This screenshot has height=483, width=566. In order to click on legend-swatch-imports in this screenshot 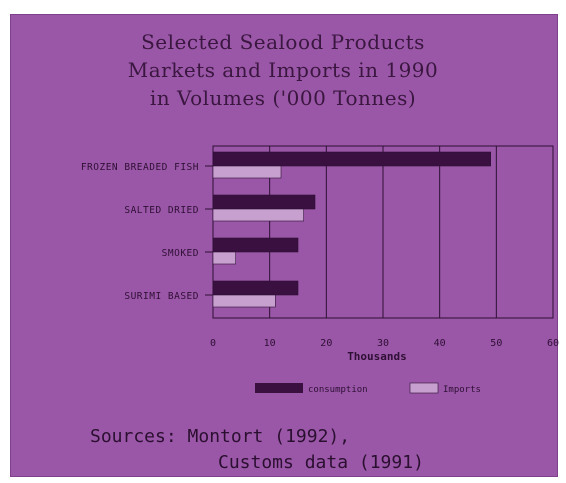, I will do `click(424, 388)`.